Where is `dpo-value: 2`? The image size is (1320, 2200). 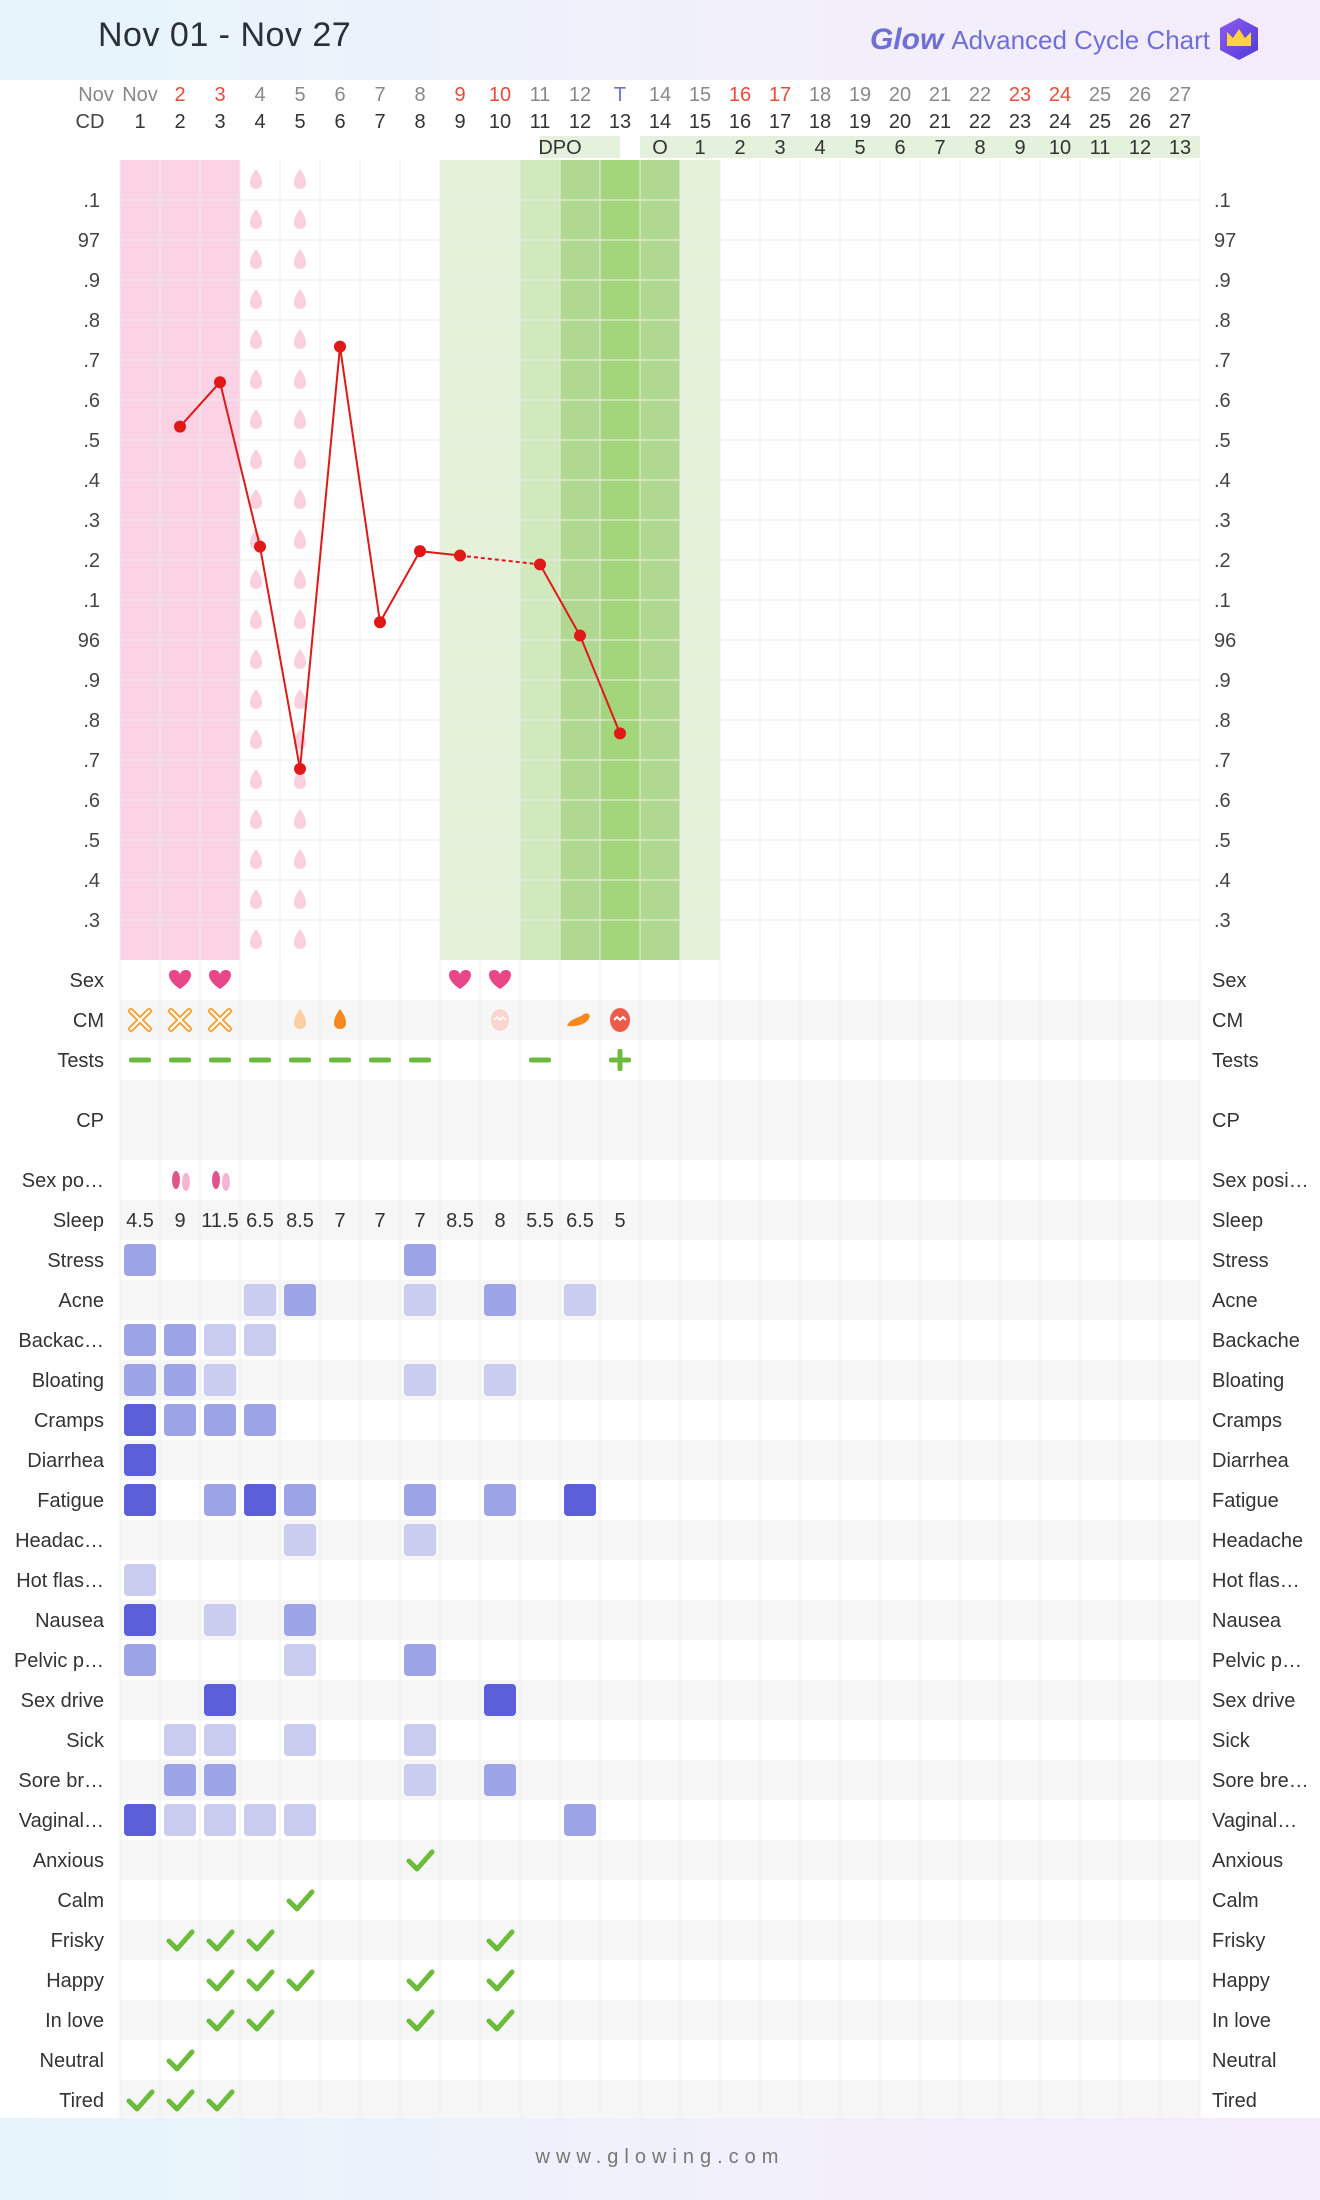
dpo-value: 2 is located at coordinates (739, 148).